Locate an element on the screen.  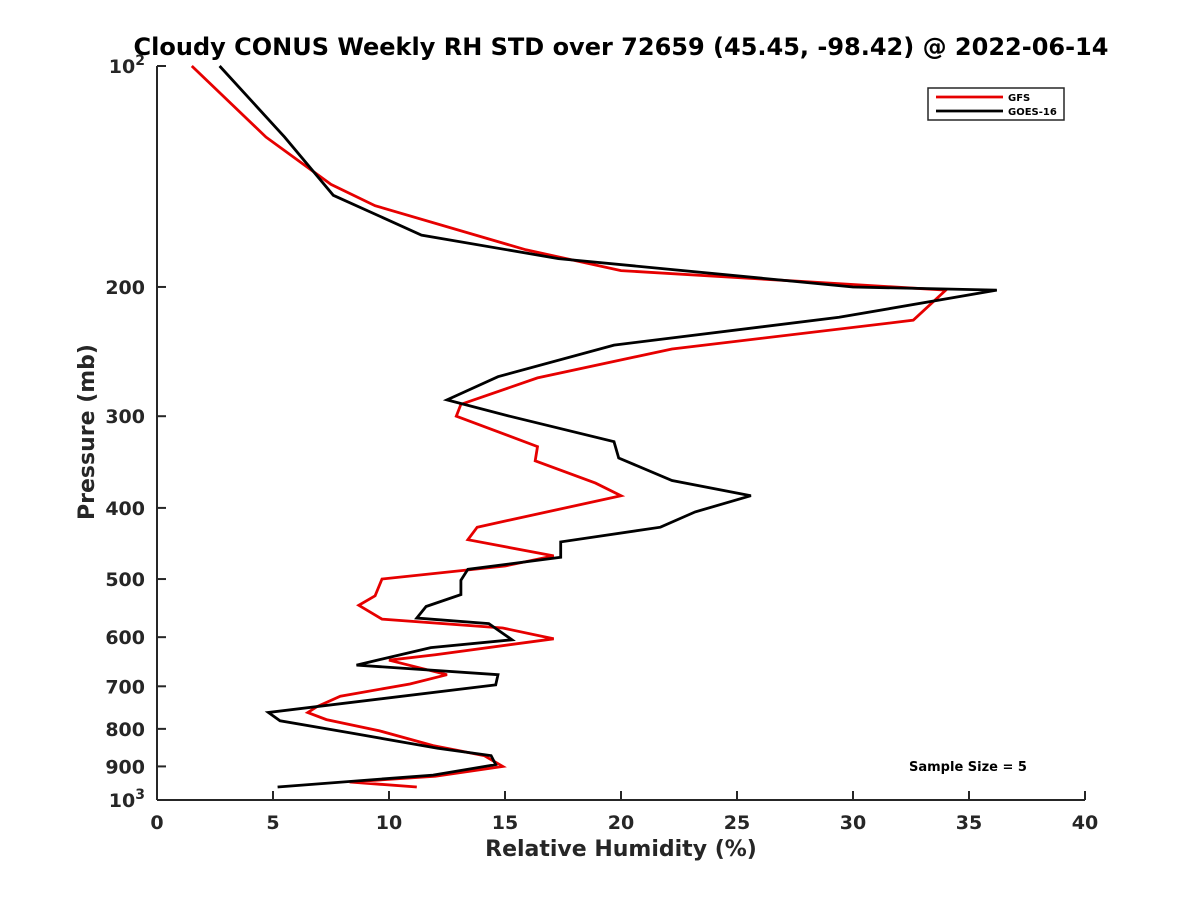
y-tick-label-exponent: 2 is located at coordinates (140, 61).